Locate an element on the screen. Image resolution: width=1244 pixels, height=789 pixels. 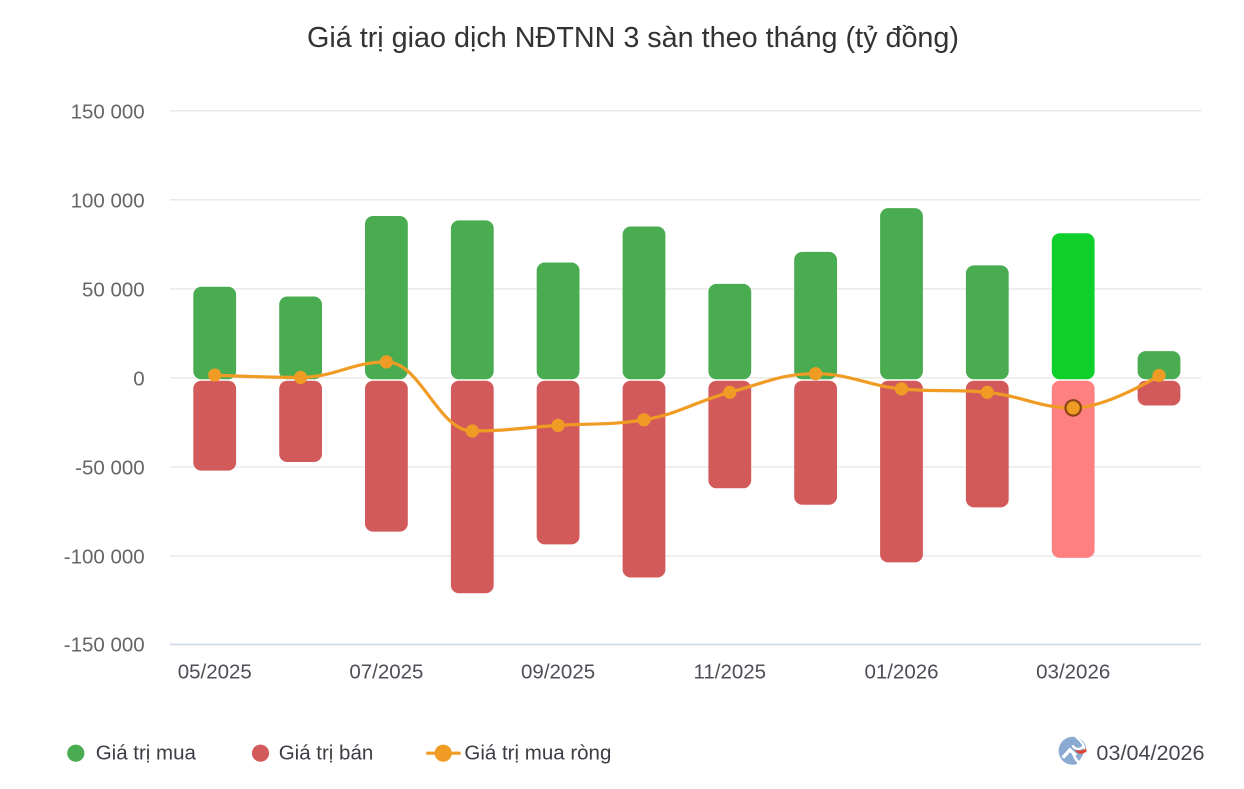
svg-text: Giá trị bán is located at coordinates (326, 753).